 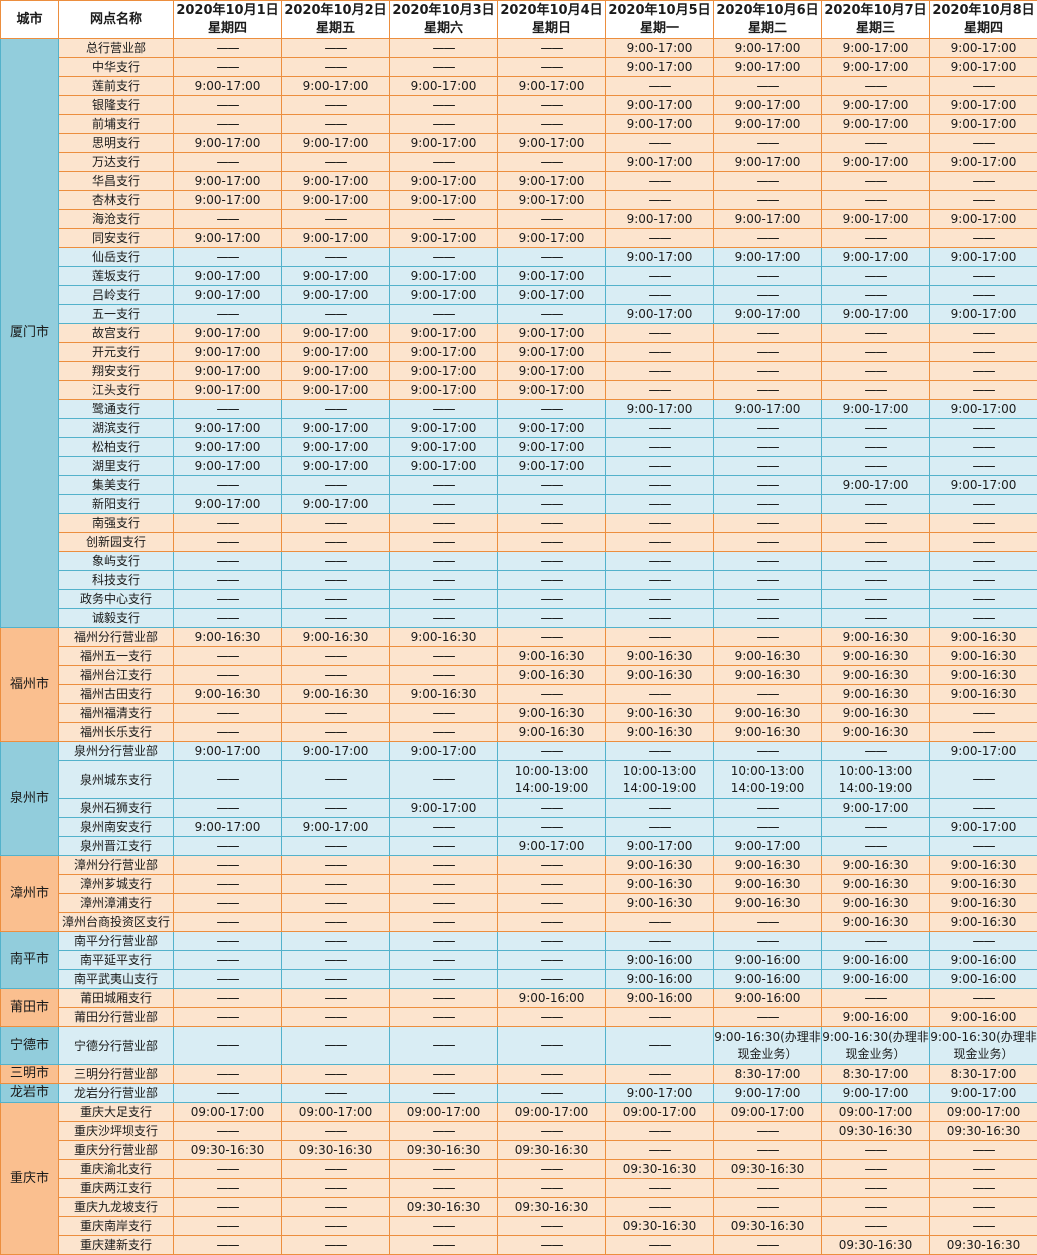 What do you see at coordinates (116, 257) in the screenshot?
I see `branch-name: 仙岳支行` at bounding box center [116, 257].